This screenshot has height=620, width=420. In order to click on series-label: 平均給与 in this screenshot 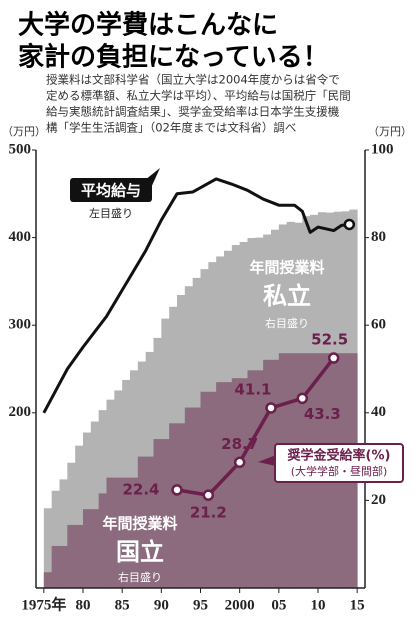, I will do `click(111, 191)`.